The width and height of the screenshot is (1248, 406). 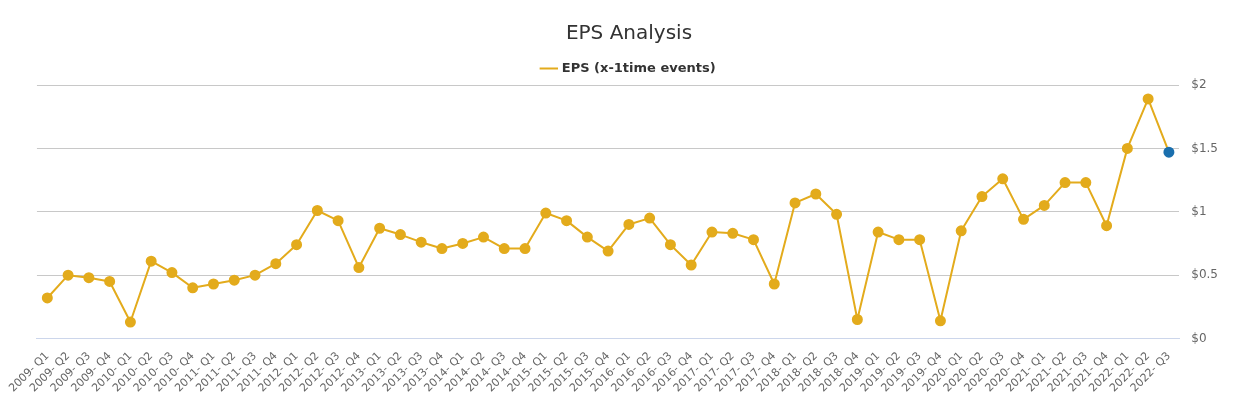 I want to click on y-tick-label: $1.5, so click(x=1204, y=147).